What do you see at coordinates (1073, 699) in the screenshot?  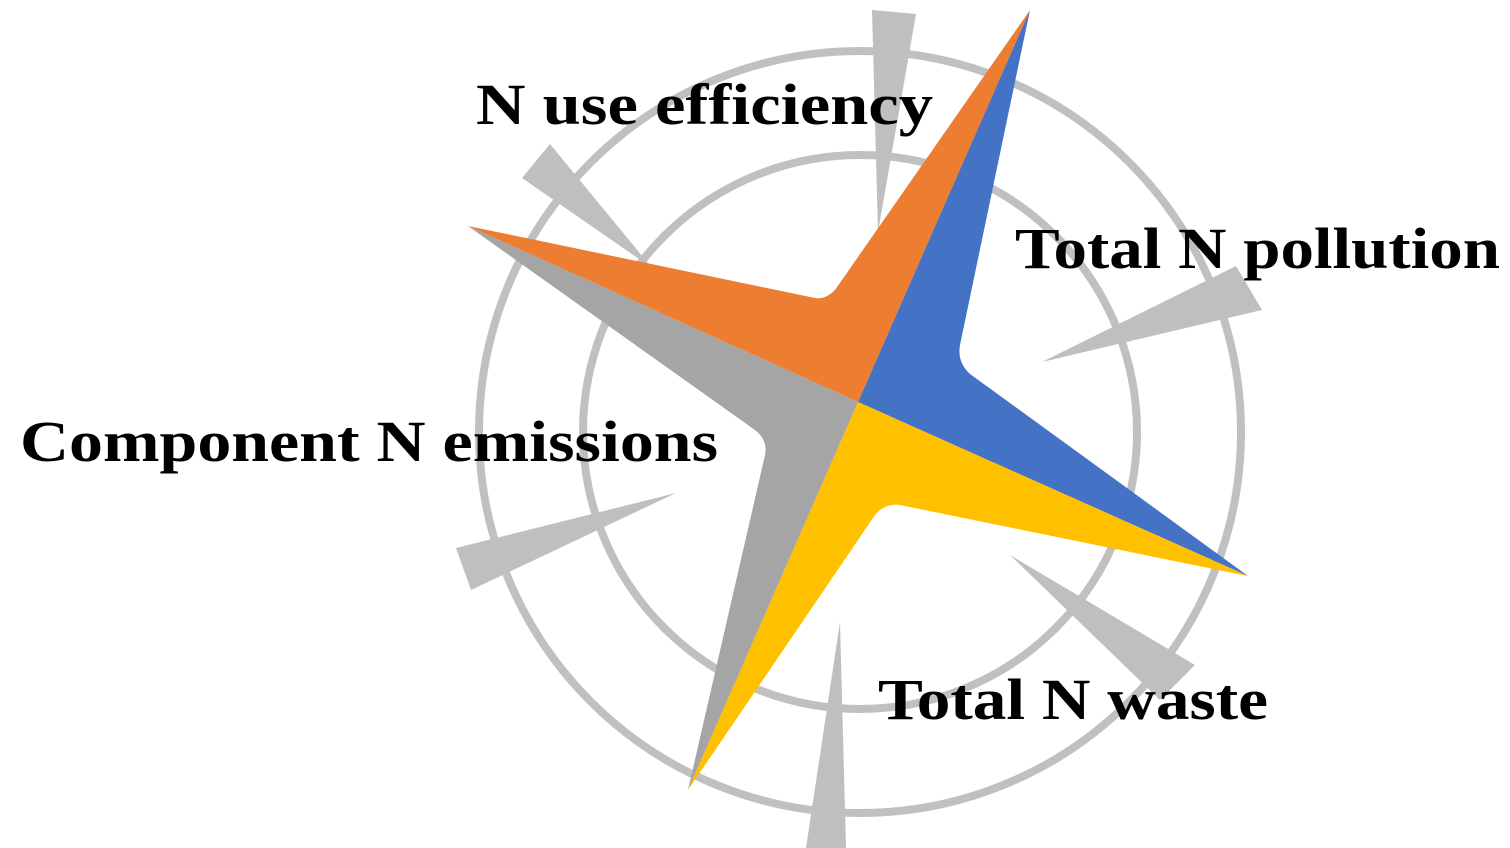 I see `label: Total N waste` at bounding box center [1073, 699].